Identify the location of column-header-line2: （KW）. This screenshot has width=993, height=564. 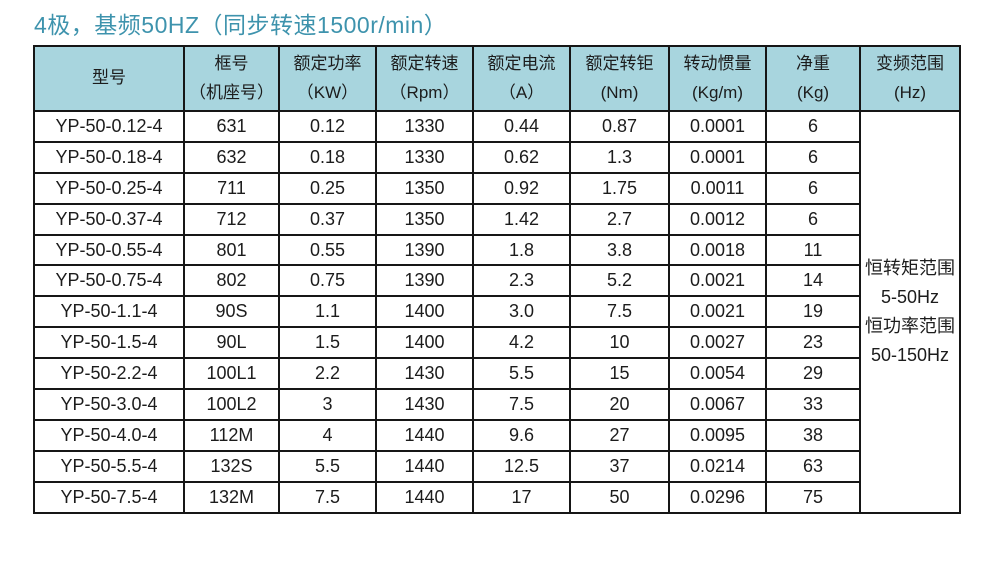
(327, 92).